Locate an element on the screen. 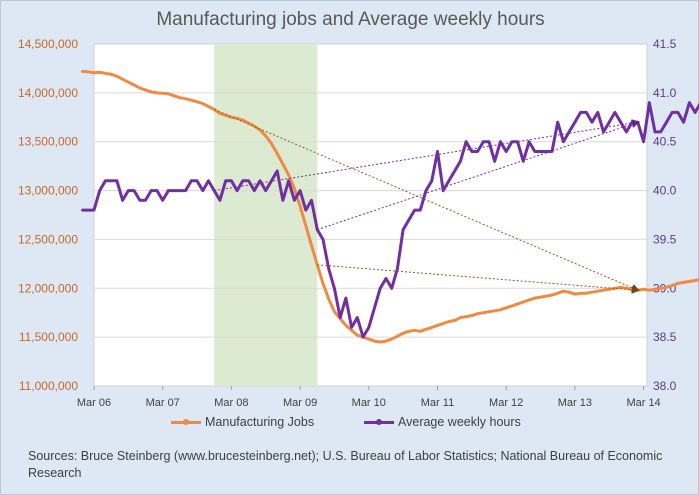  y-left-tick-label: 14,500,000 is located at coordinates (48, 44).